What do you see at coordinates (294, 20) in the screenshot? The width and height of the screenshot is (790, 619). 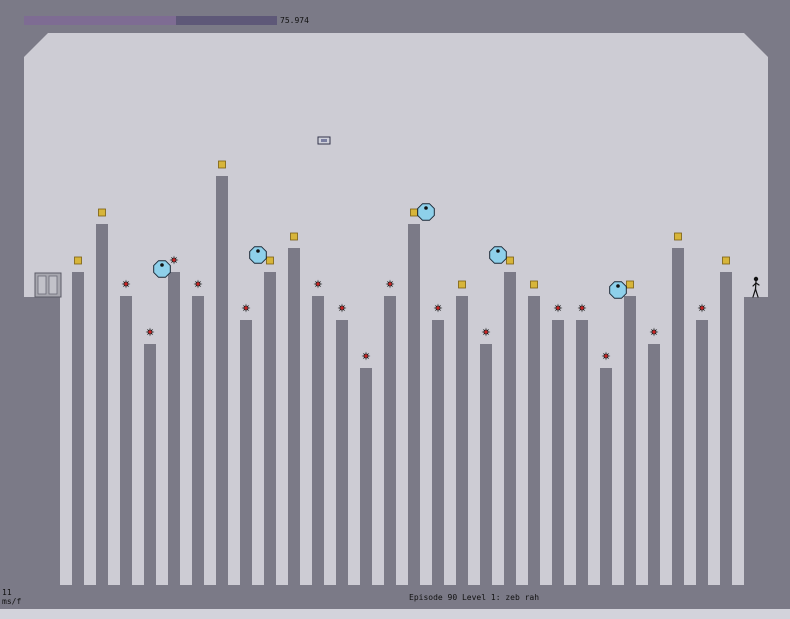 I see `time-readout: 75.974` at bounding box center [294, 20].